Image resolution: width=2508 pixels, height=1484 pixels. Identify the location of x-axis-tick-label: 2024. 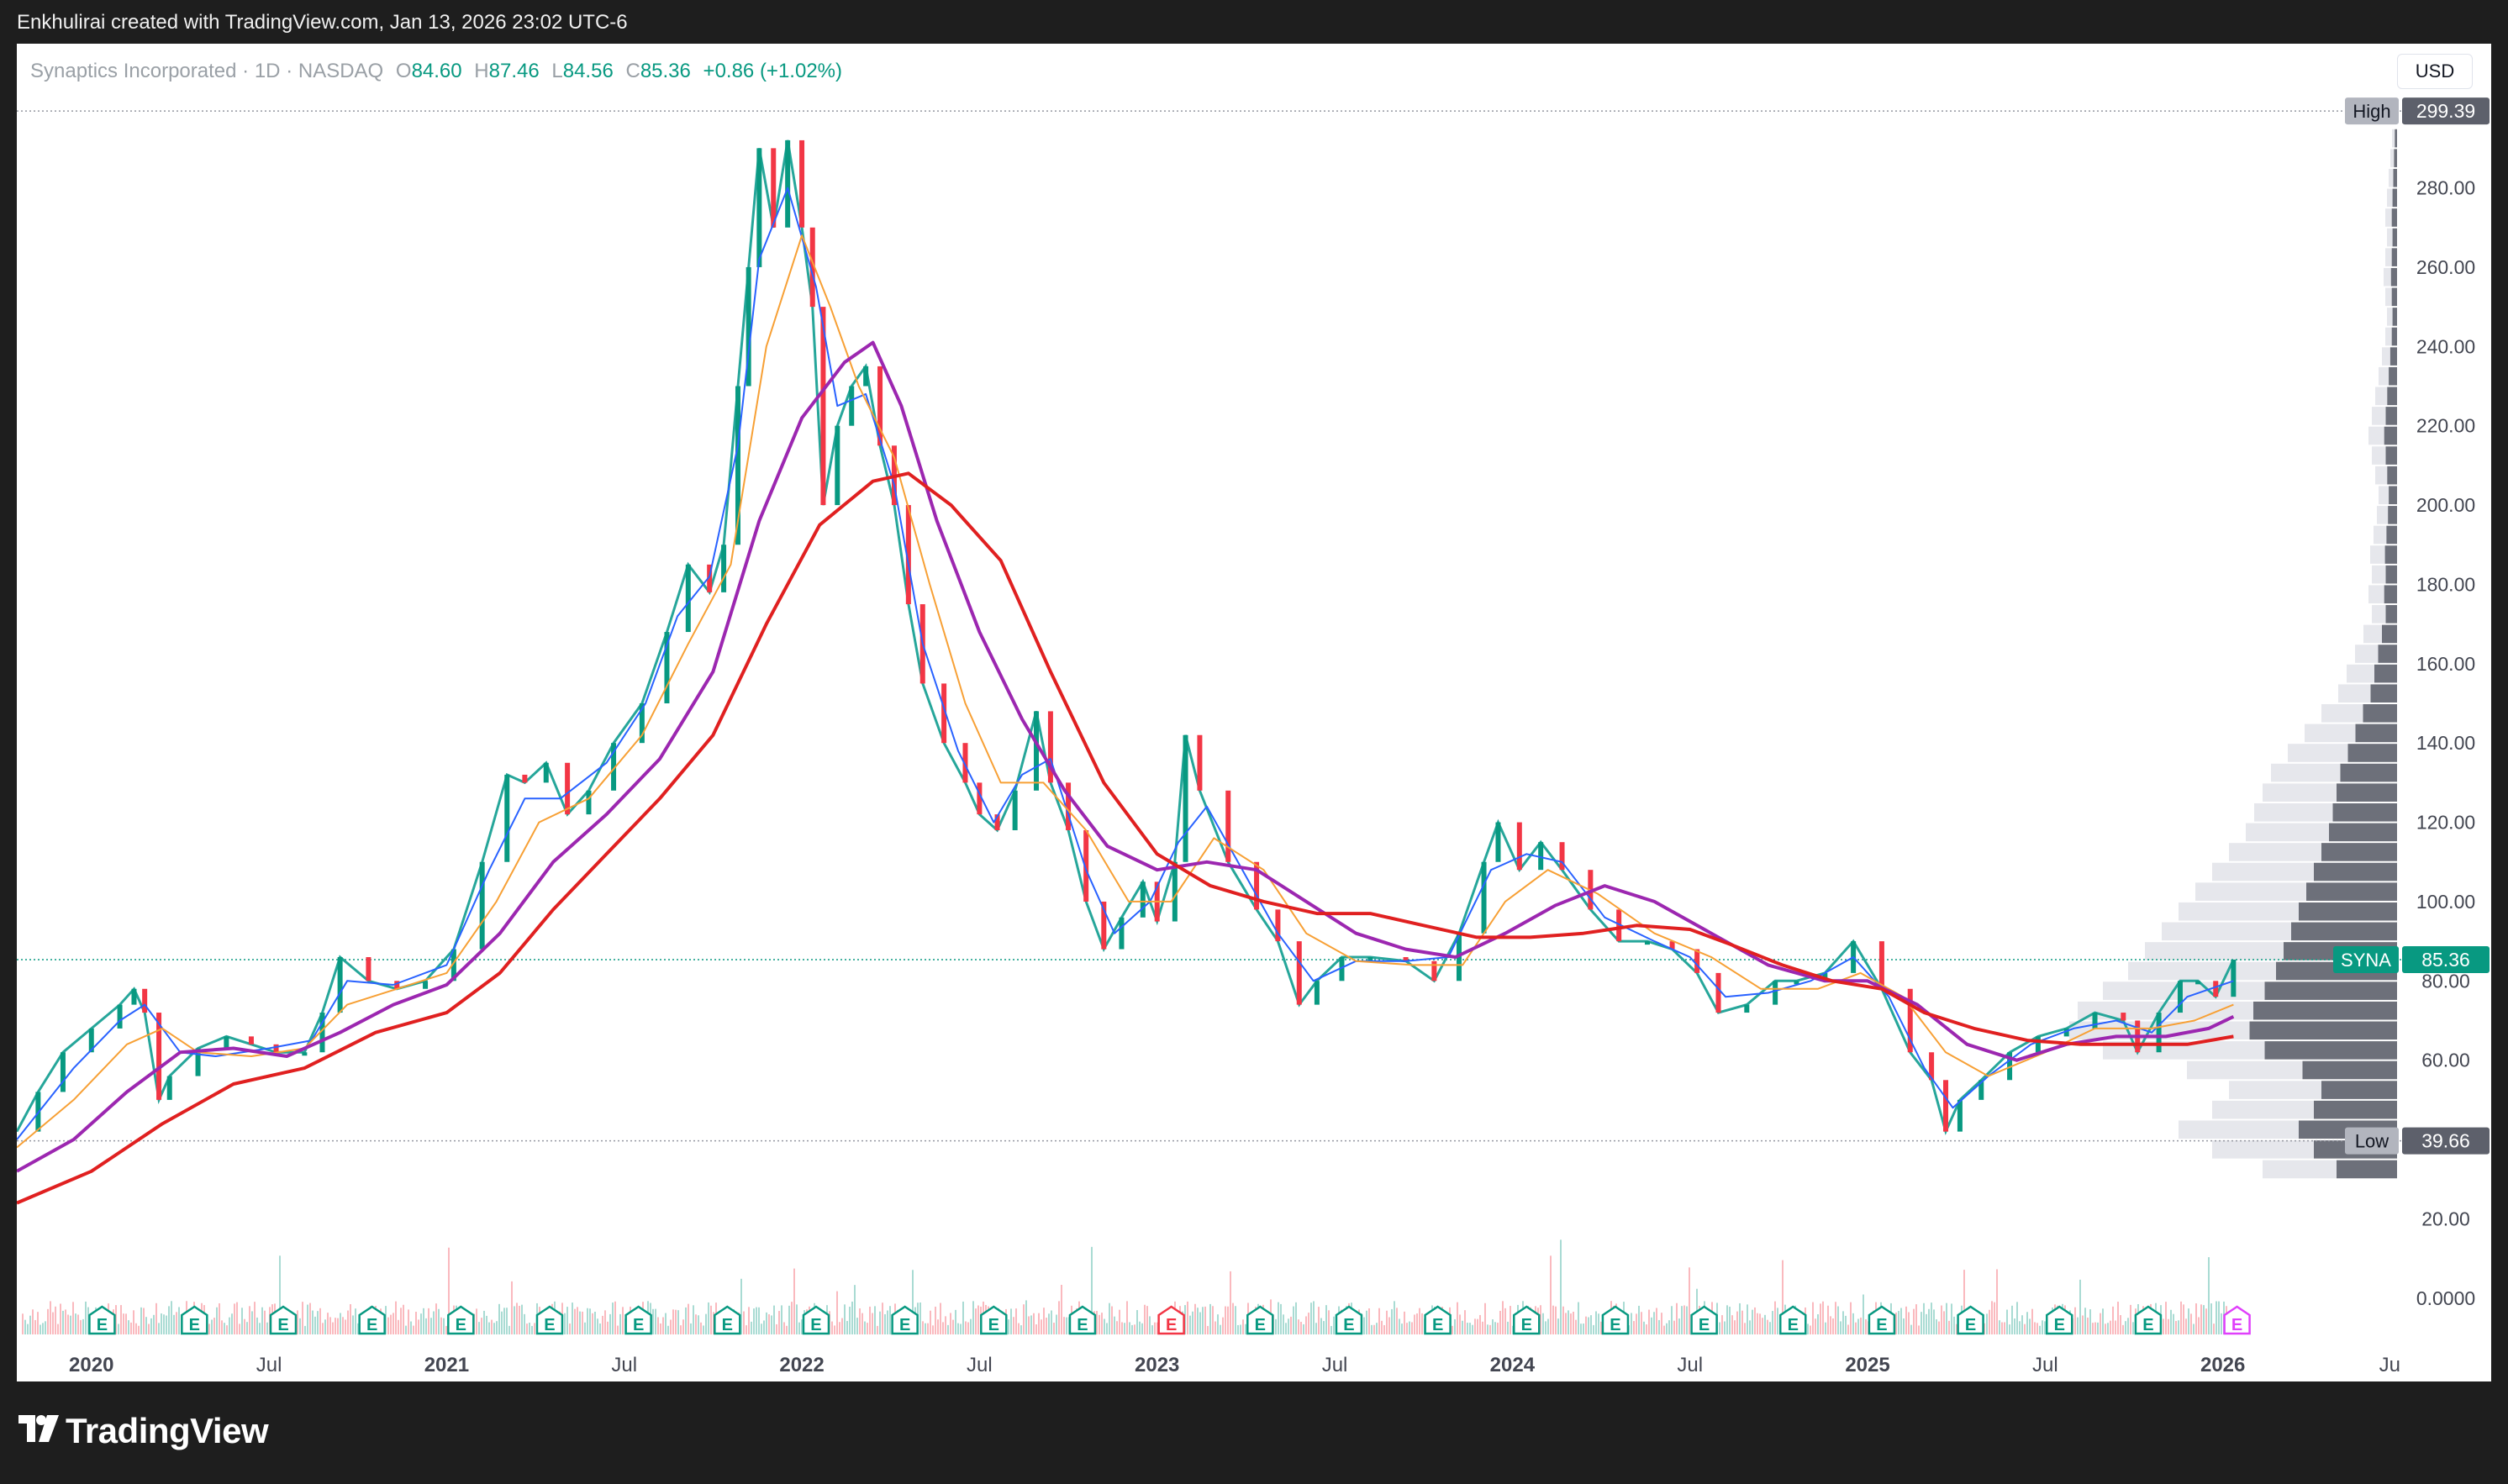
(1513, 1365).